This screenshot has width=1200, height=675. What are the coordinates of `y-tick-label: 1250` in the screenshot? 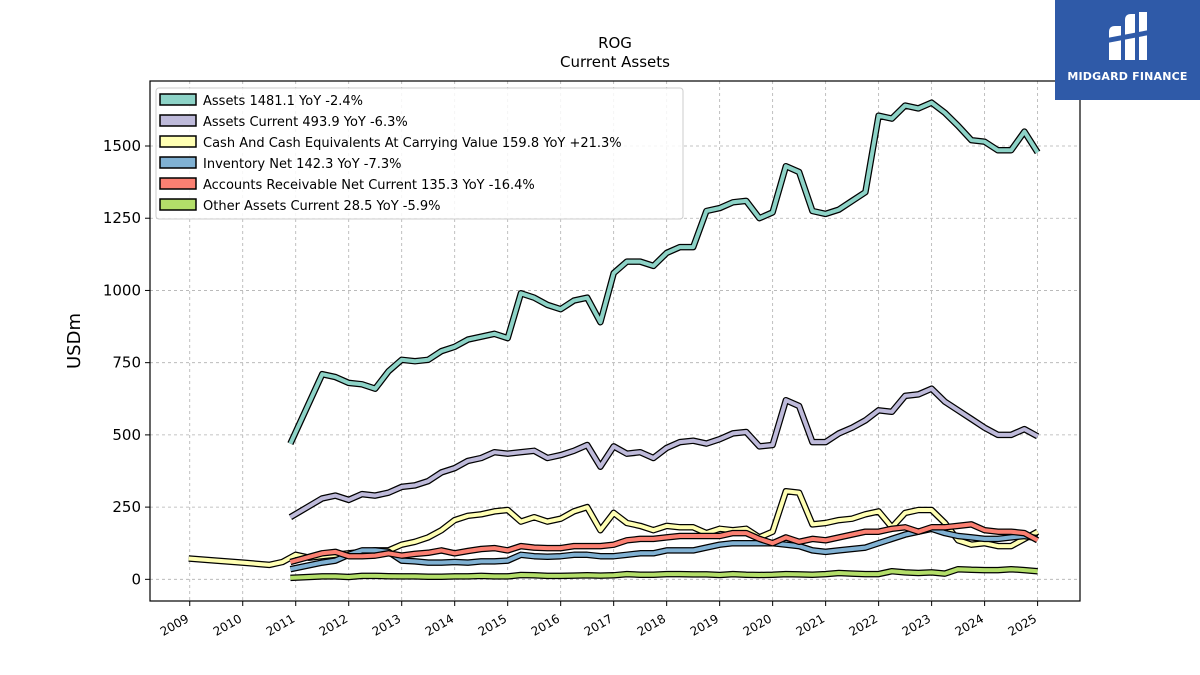 It's located at (122, 218).